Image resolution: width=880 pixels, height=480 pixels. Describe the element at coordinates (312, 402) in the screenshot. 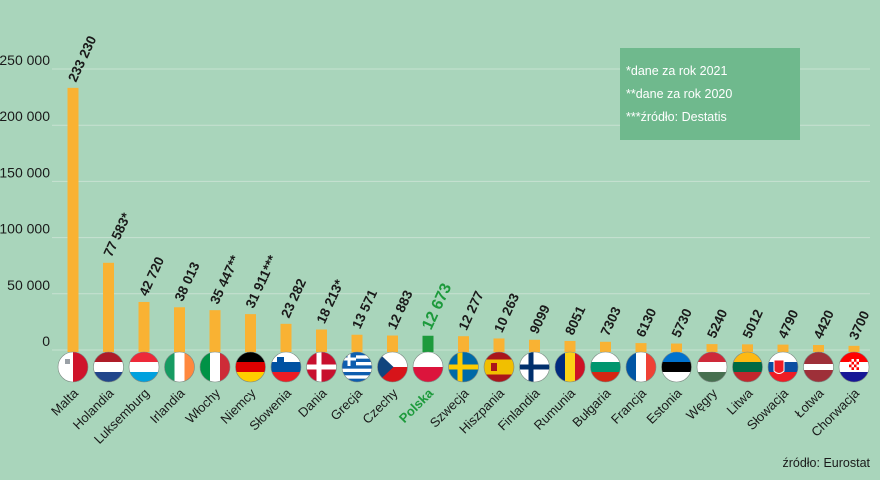

I see `category-label: Dania` at that location.